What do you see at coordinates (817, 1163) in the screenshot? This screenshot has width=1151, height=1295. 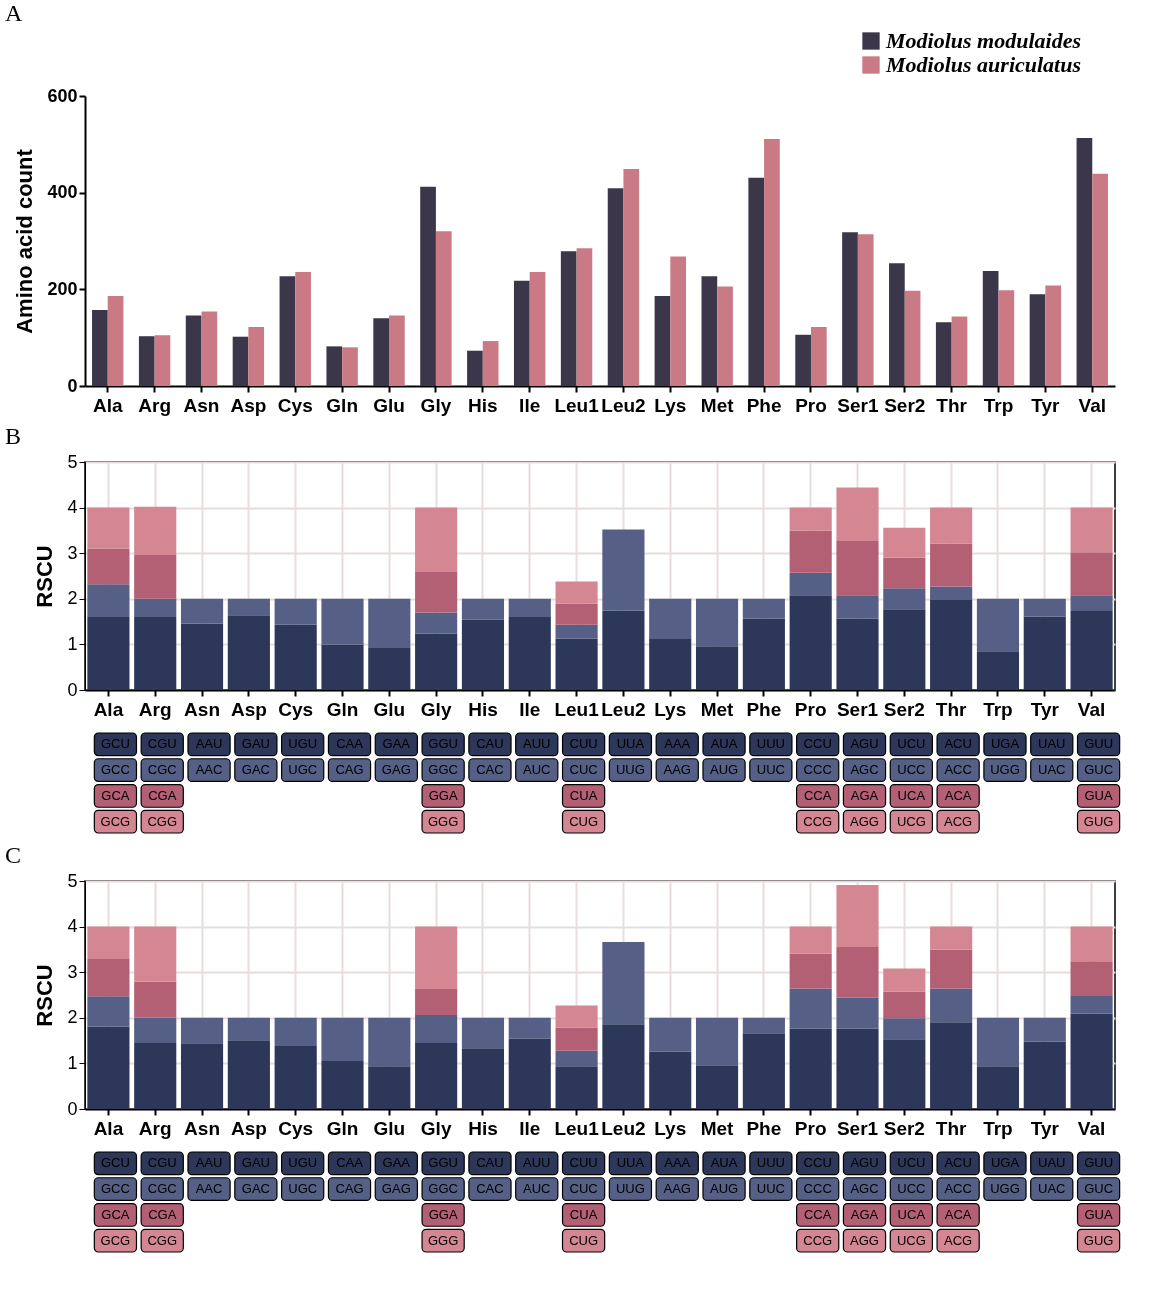 I see `text: CCU` at bounding box center [817, 1163].